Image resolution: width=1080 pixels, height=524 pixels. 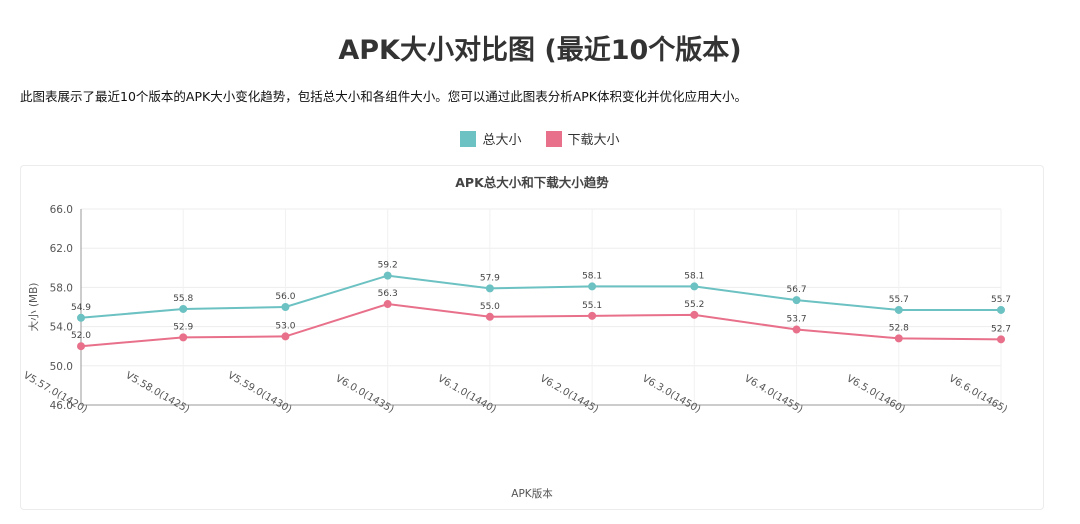 What do you see at coordinates (553, 138) in the screenshot?
I see `legend-swatch-download` at bounding box center [553, 138].